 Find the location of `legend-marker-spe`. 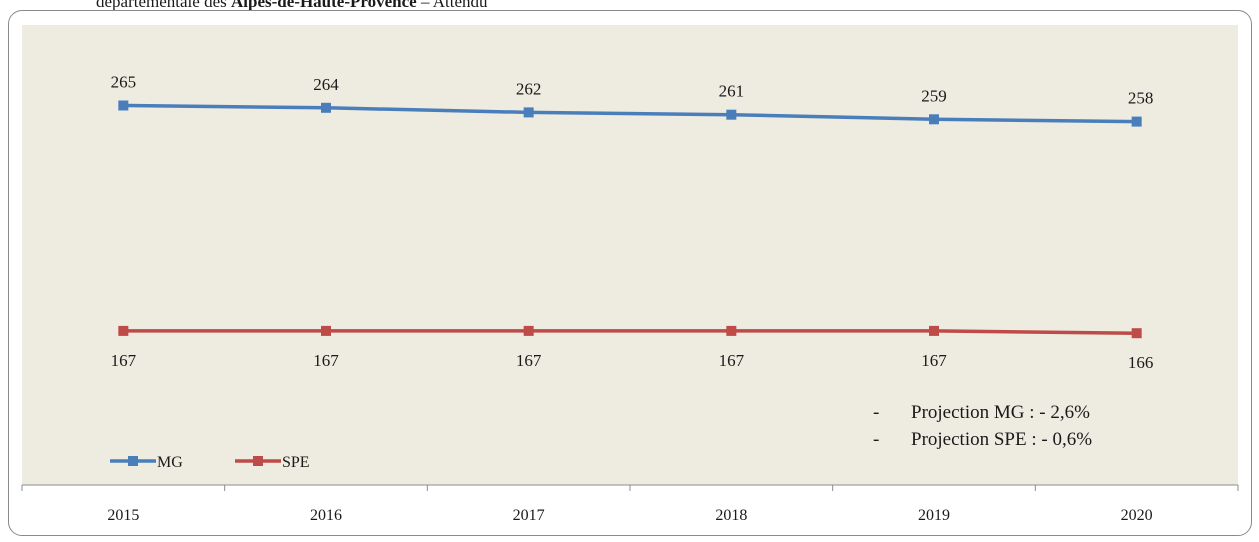

legend-marker-spe is located at coordinates (258, 461).